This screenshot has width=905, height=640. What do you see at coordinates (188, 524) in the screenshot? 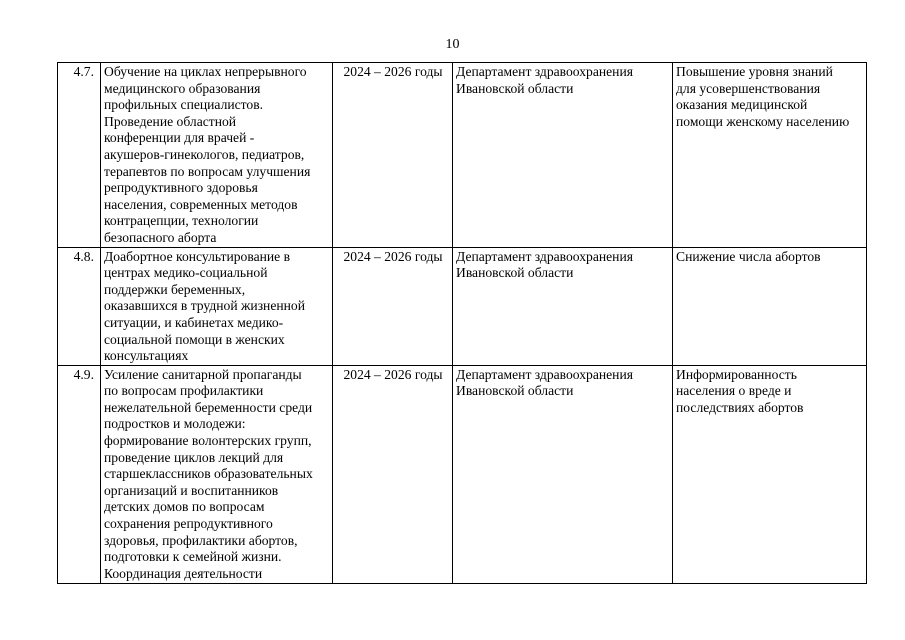
I see `text-line: сохранения репродуктивного` at bounding box center [188, 524].